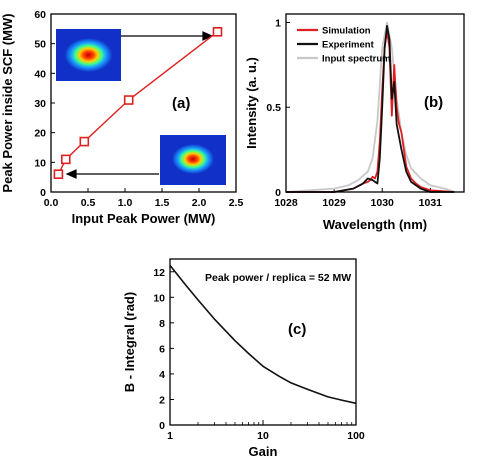  What do you see at coordinates (51, 203) in the screenshot?
I see `x-tick-label-a: 0.0` at bounding box center [51, 203].